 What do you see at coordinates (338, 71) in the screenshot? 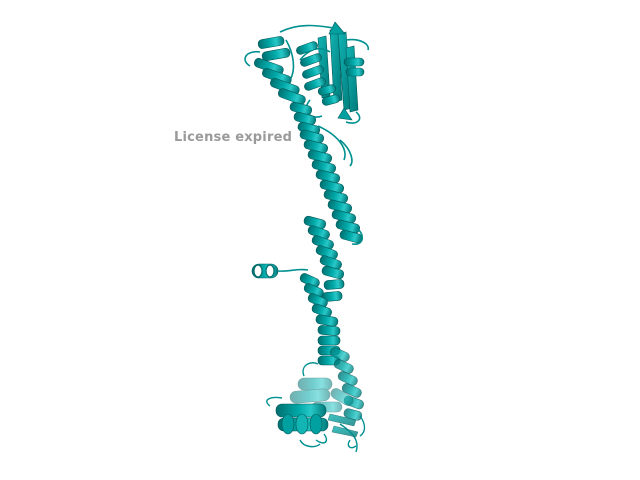
I see `beta-sheet` at bounding box center [338, 71].